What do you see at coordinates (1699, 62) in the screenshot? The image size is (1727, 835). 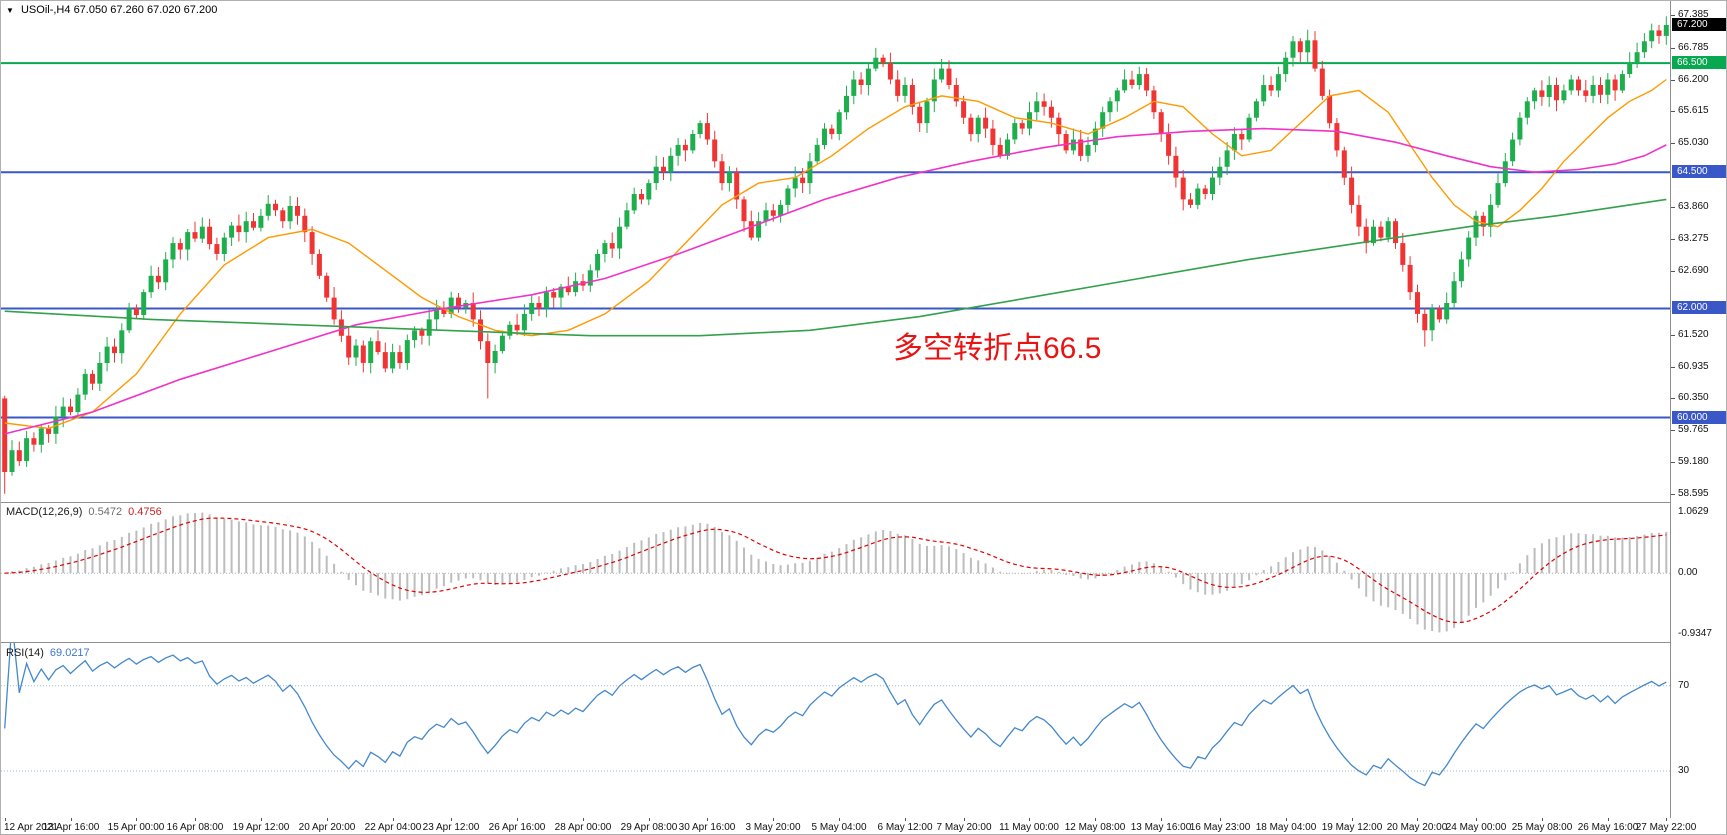 I see `price-tag-66.500: 66.500` at bounding box center [1699, 62].